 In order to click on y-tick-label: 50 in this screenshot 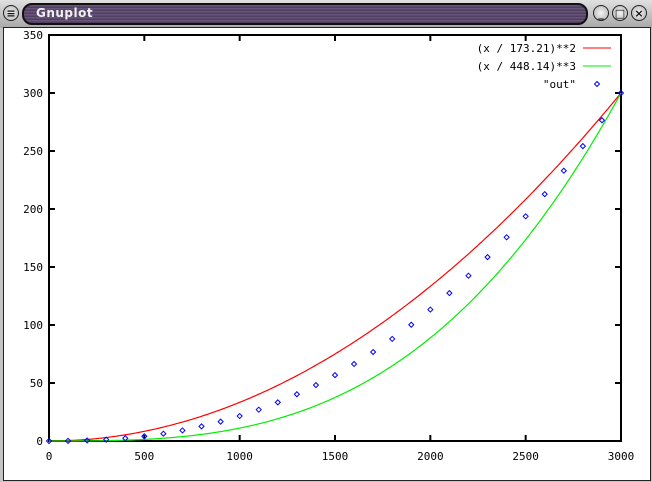, I will do `click(36, 383)`.